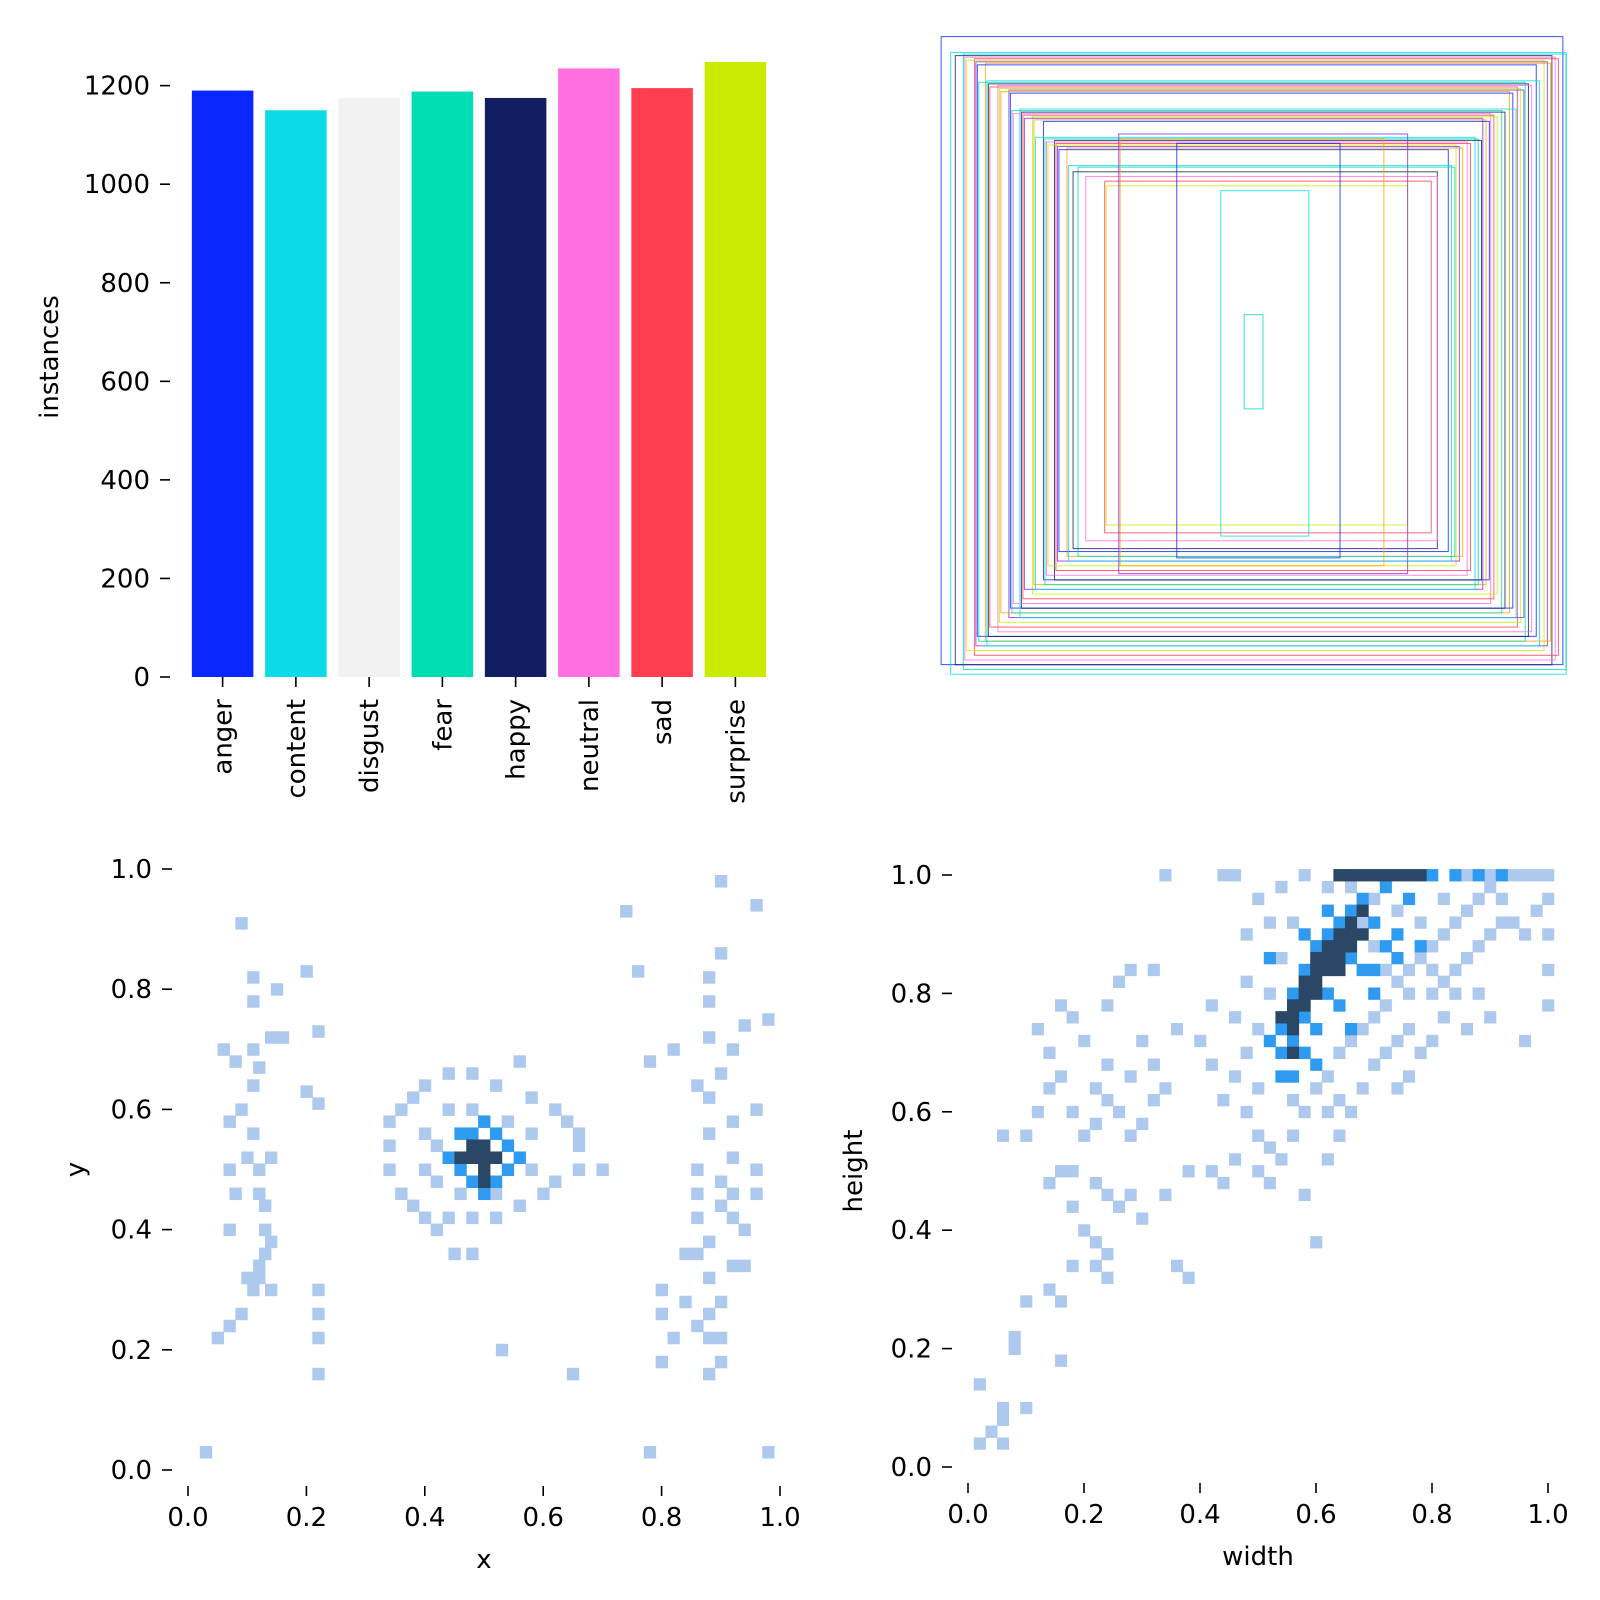 Image resolution: width=1600 pixels, height=1600 pixels. I want to click on x-tick-label-fear: fear, so click(443, 725).